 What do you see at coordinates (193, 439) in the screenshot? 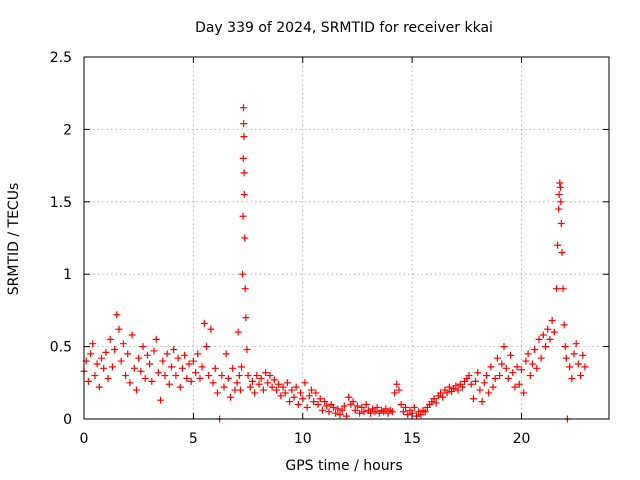
I see `x-tick-label-1: 5` at bounding box center [193, 439].